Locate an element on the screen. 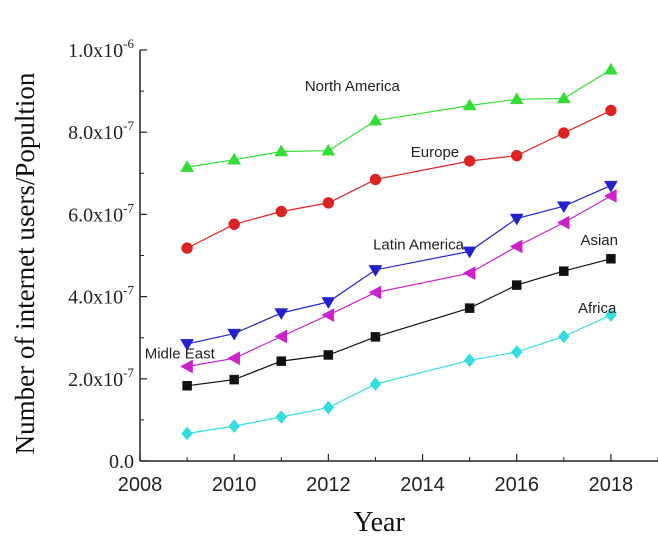 This screenshot has height=538, width=658. y-tick-label: 2.0x10⁻⁷ is located at coordinates (101, 378).